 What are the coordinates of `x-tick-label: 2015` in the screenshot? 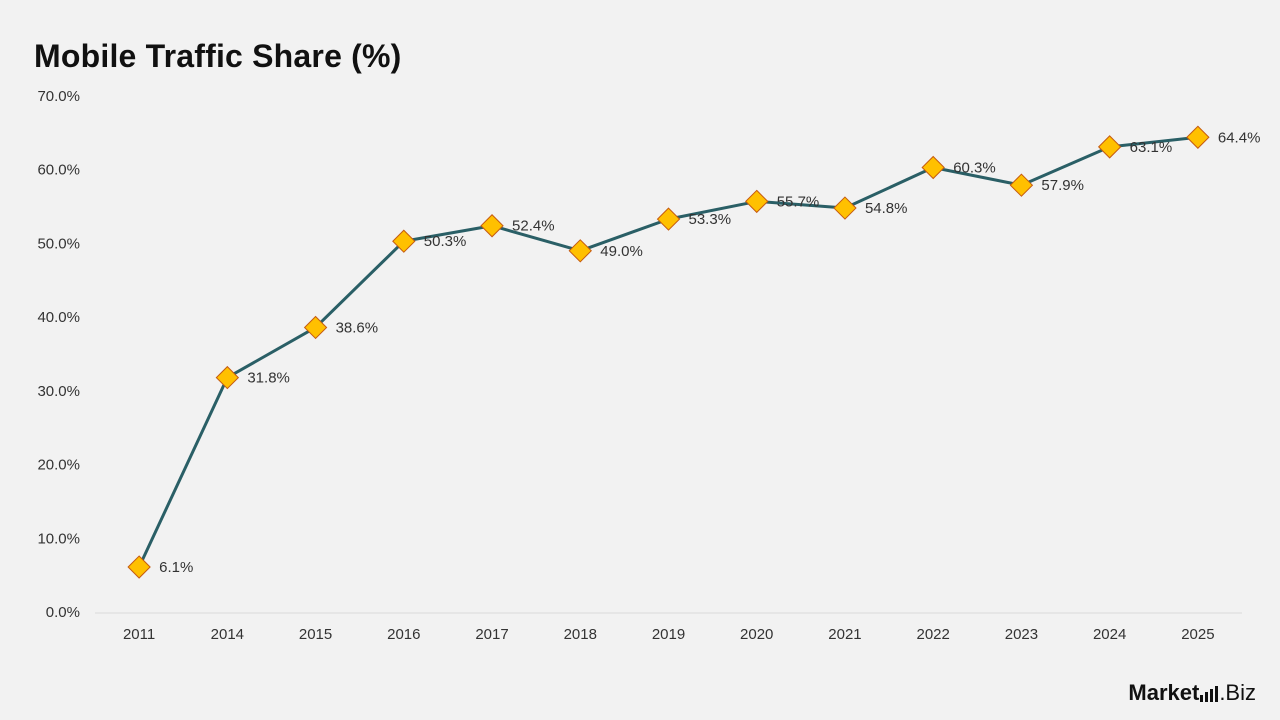 It's located at (315, 634).